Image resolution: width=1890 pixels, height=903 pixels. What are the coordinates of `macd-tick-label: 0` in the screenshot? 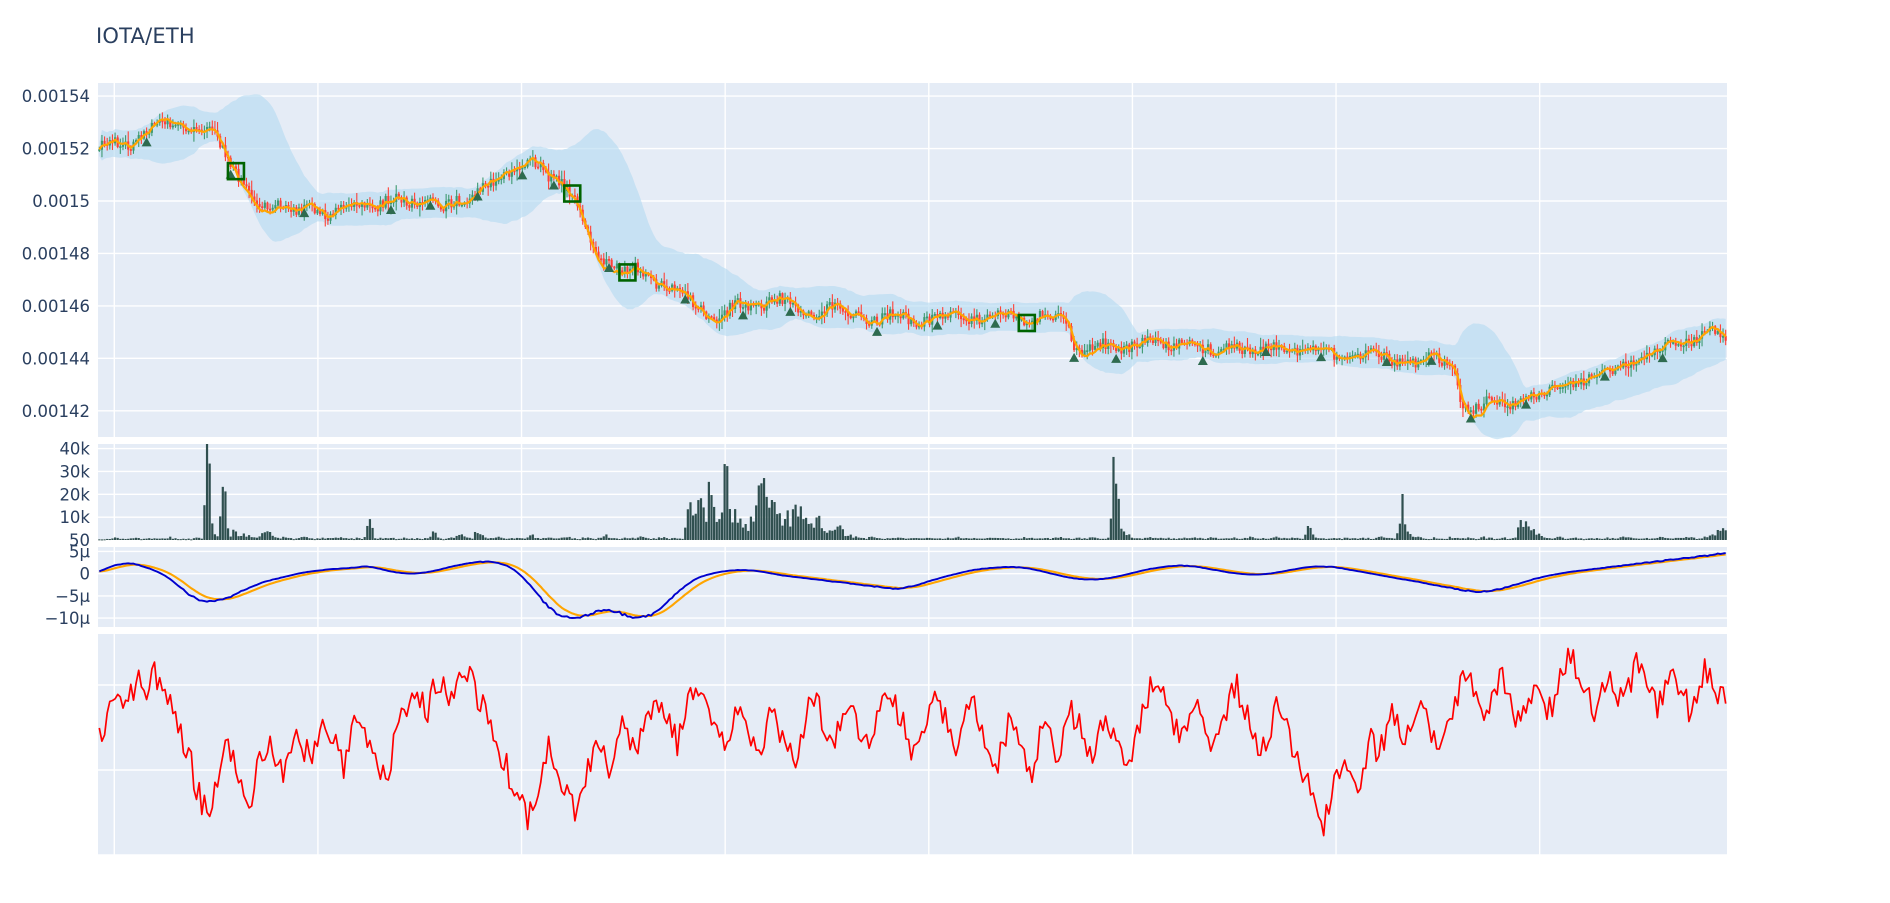 It's located at (85, 574).